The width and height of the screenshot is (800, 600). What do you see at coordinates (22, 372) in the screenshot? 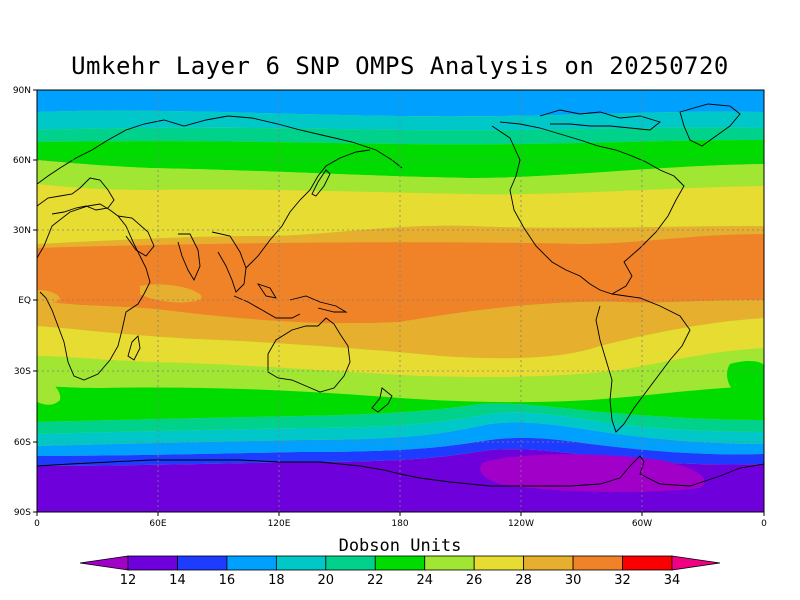
I see `y-tick-label: 30S` at bounding box center [22, 372].